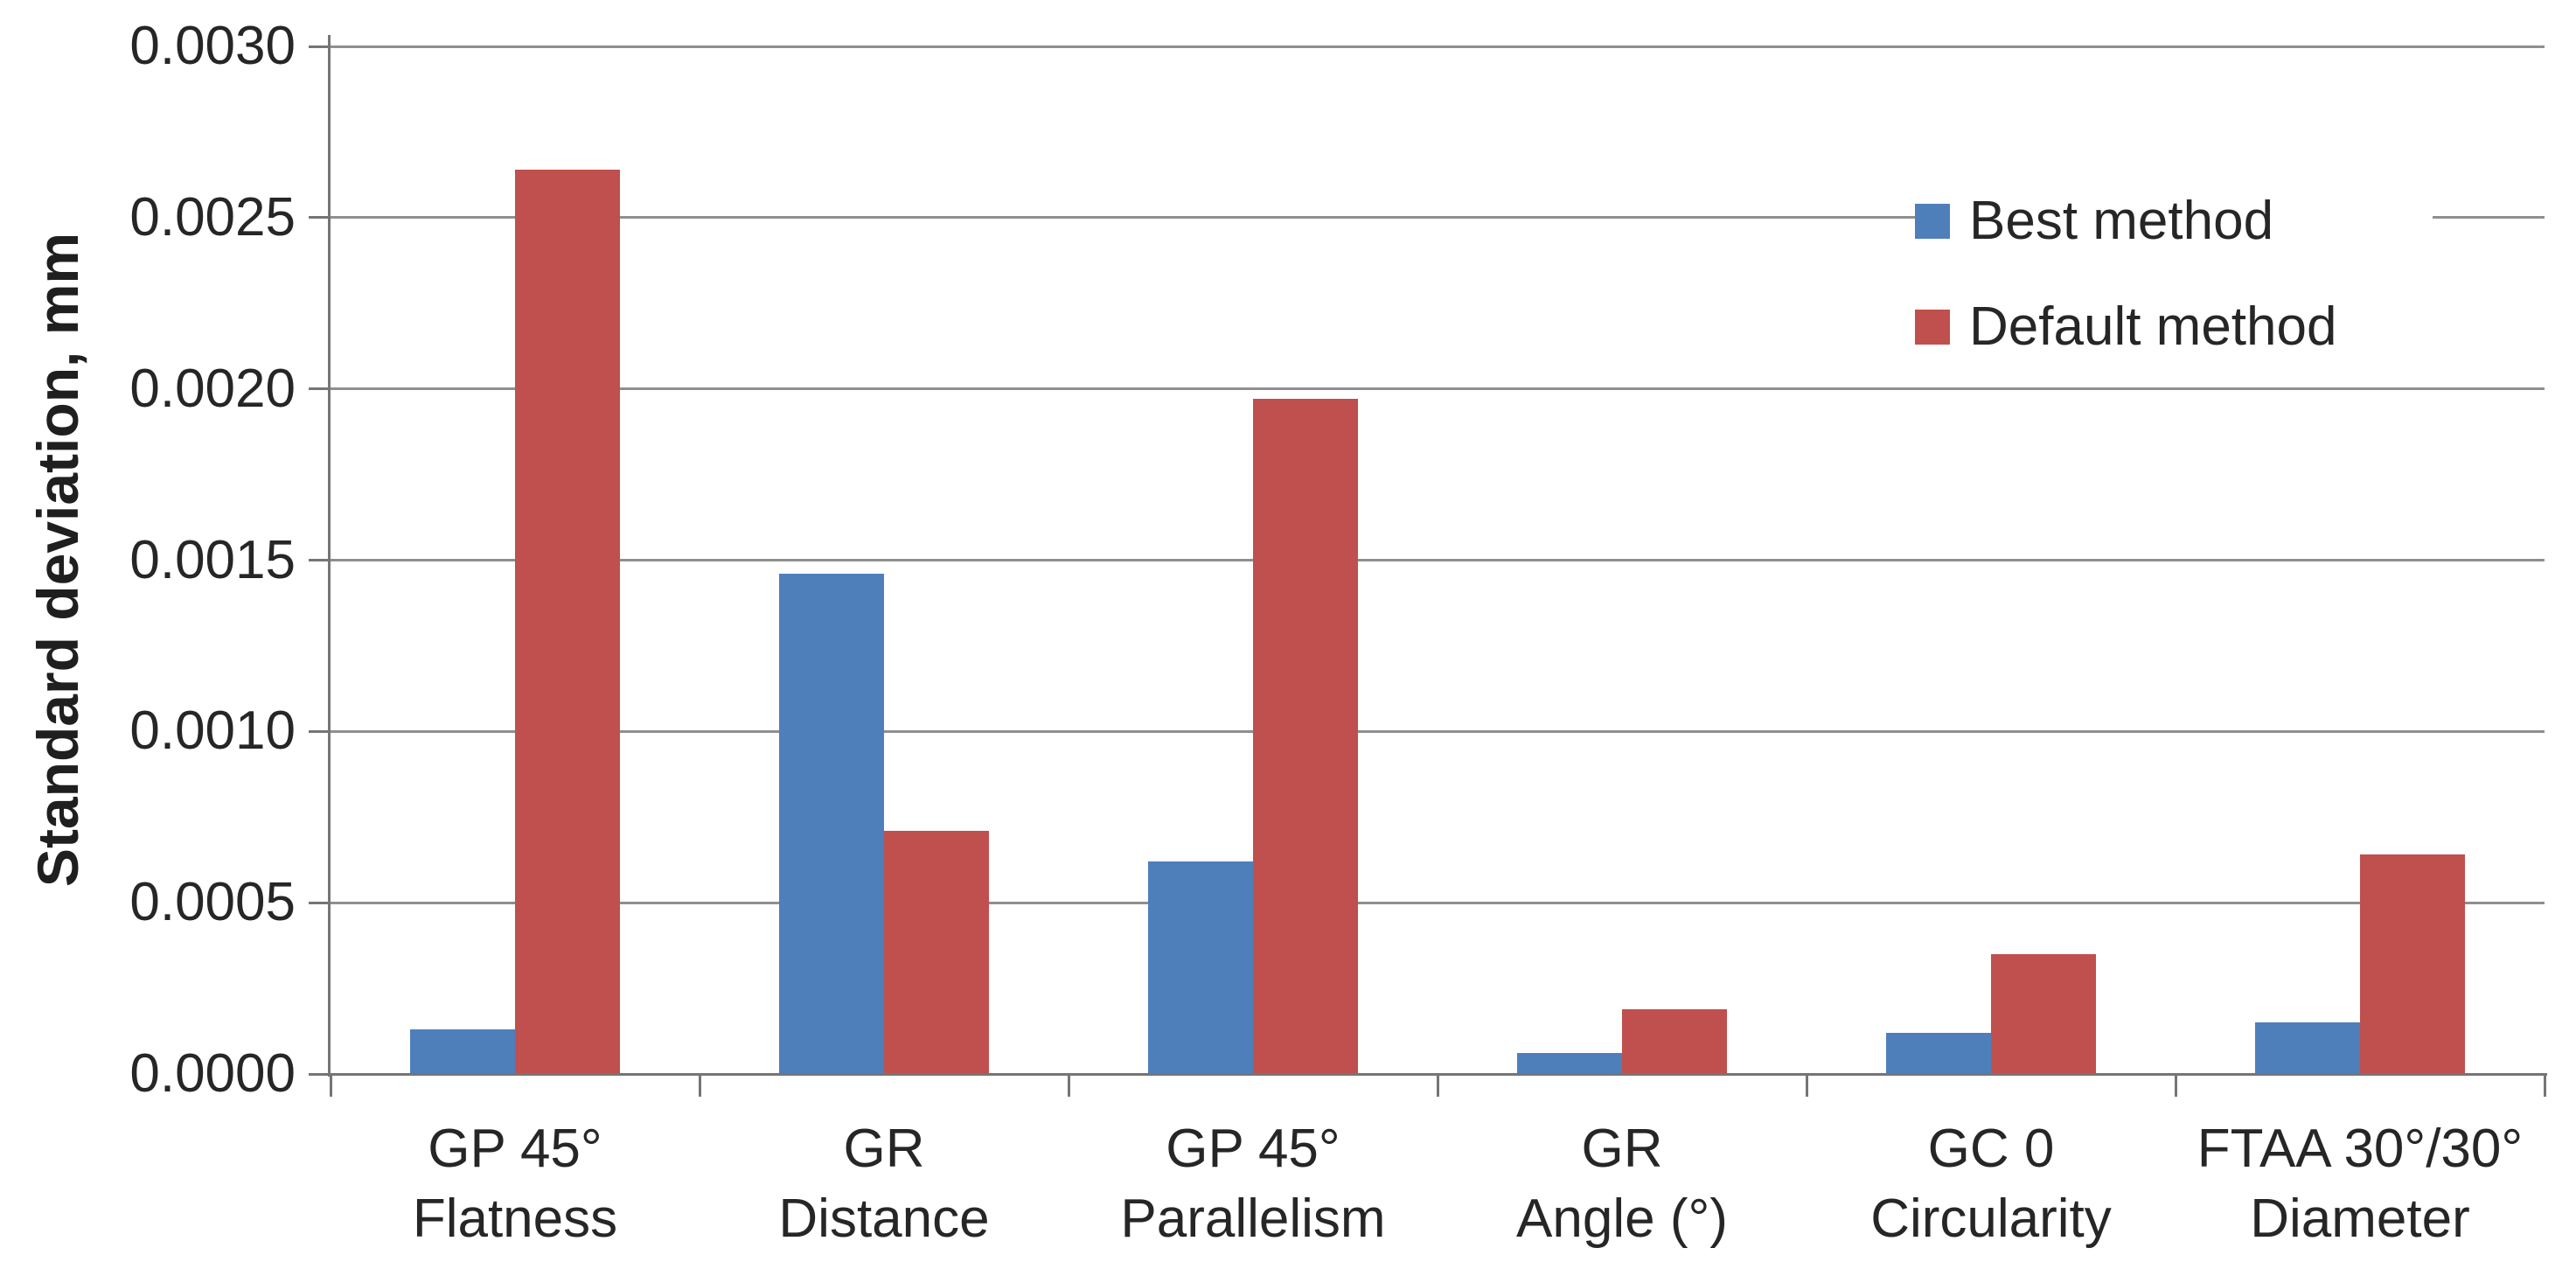 The height and width of the screenshot is (1262, 2576). Describe the element at coordinates (2360, 1149) in the screenshot. I see `x-category-label-line: FTAA 30°/30°` at that location.